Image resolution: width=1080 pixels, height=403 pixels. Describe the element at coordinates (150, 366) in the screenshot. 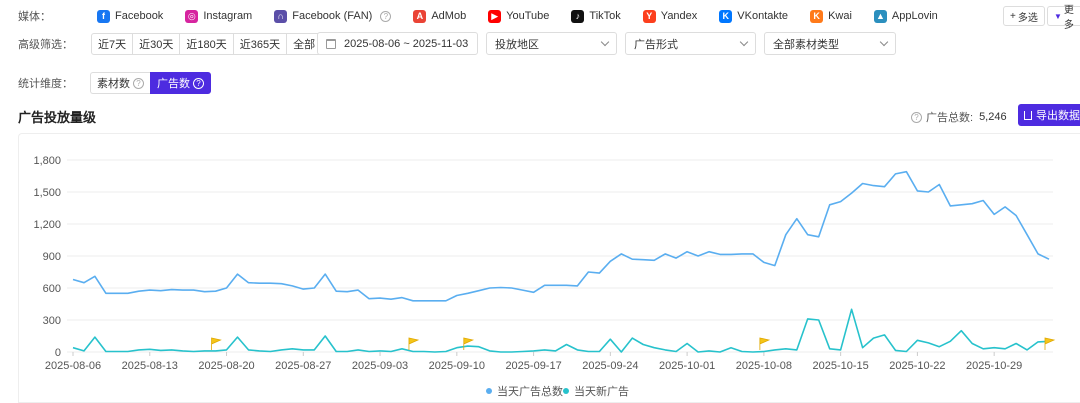

I see `x-tick-label: 2025-08-13` at that location.